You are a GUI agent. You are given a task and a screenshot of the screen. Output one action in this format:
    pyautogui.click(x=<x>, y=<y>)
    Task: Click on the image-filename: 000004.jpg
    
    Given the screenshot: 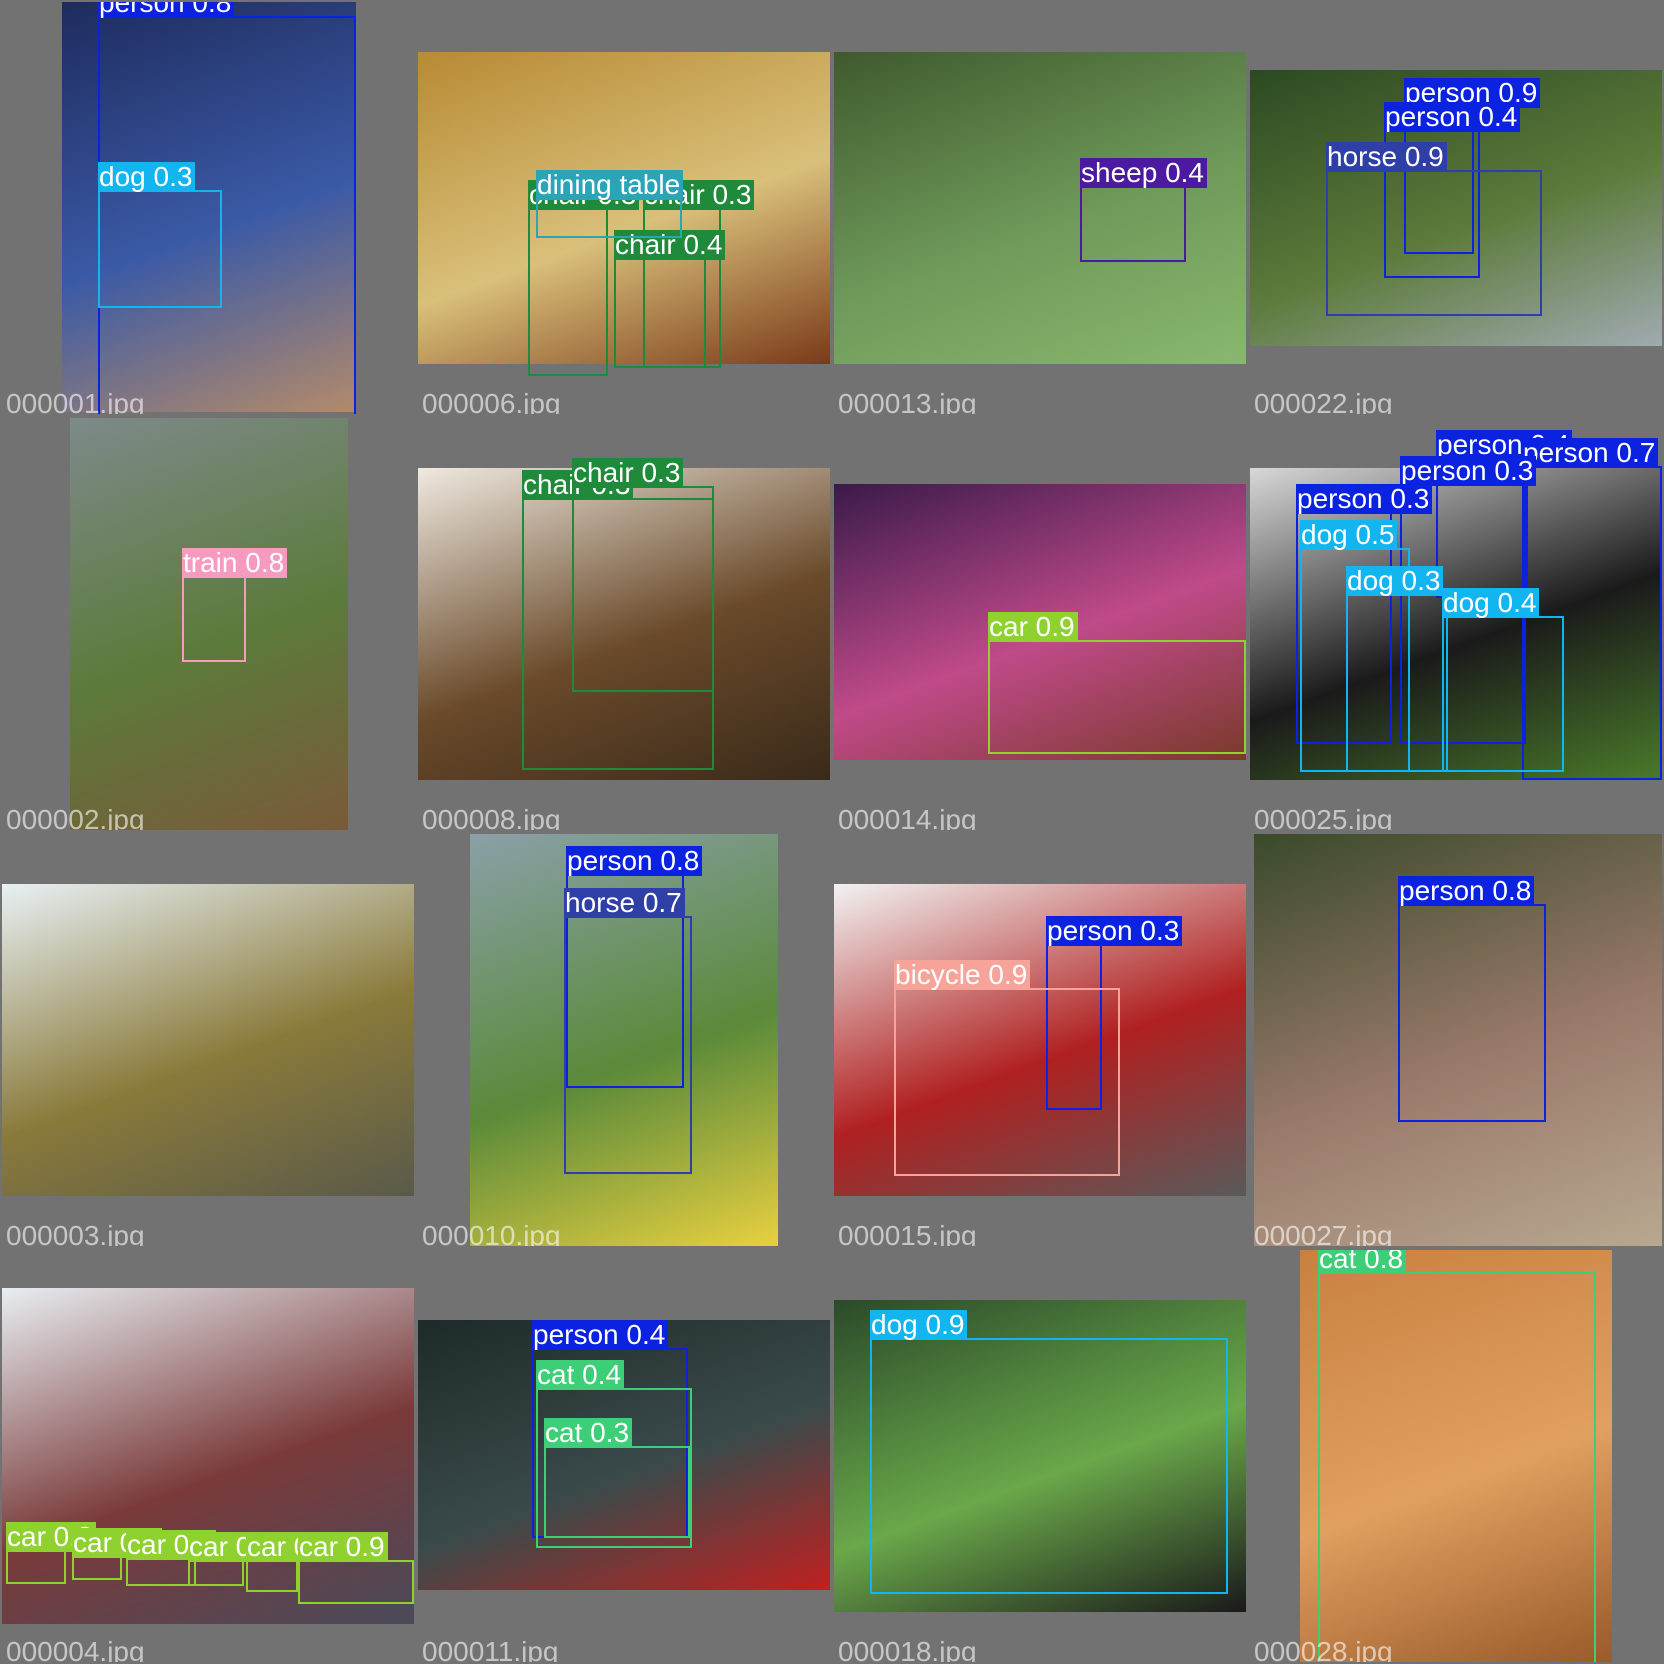 What is the action you would take?
    pyautogui.click(x=75, y=1649)
    